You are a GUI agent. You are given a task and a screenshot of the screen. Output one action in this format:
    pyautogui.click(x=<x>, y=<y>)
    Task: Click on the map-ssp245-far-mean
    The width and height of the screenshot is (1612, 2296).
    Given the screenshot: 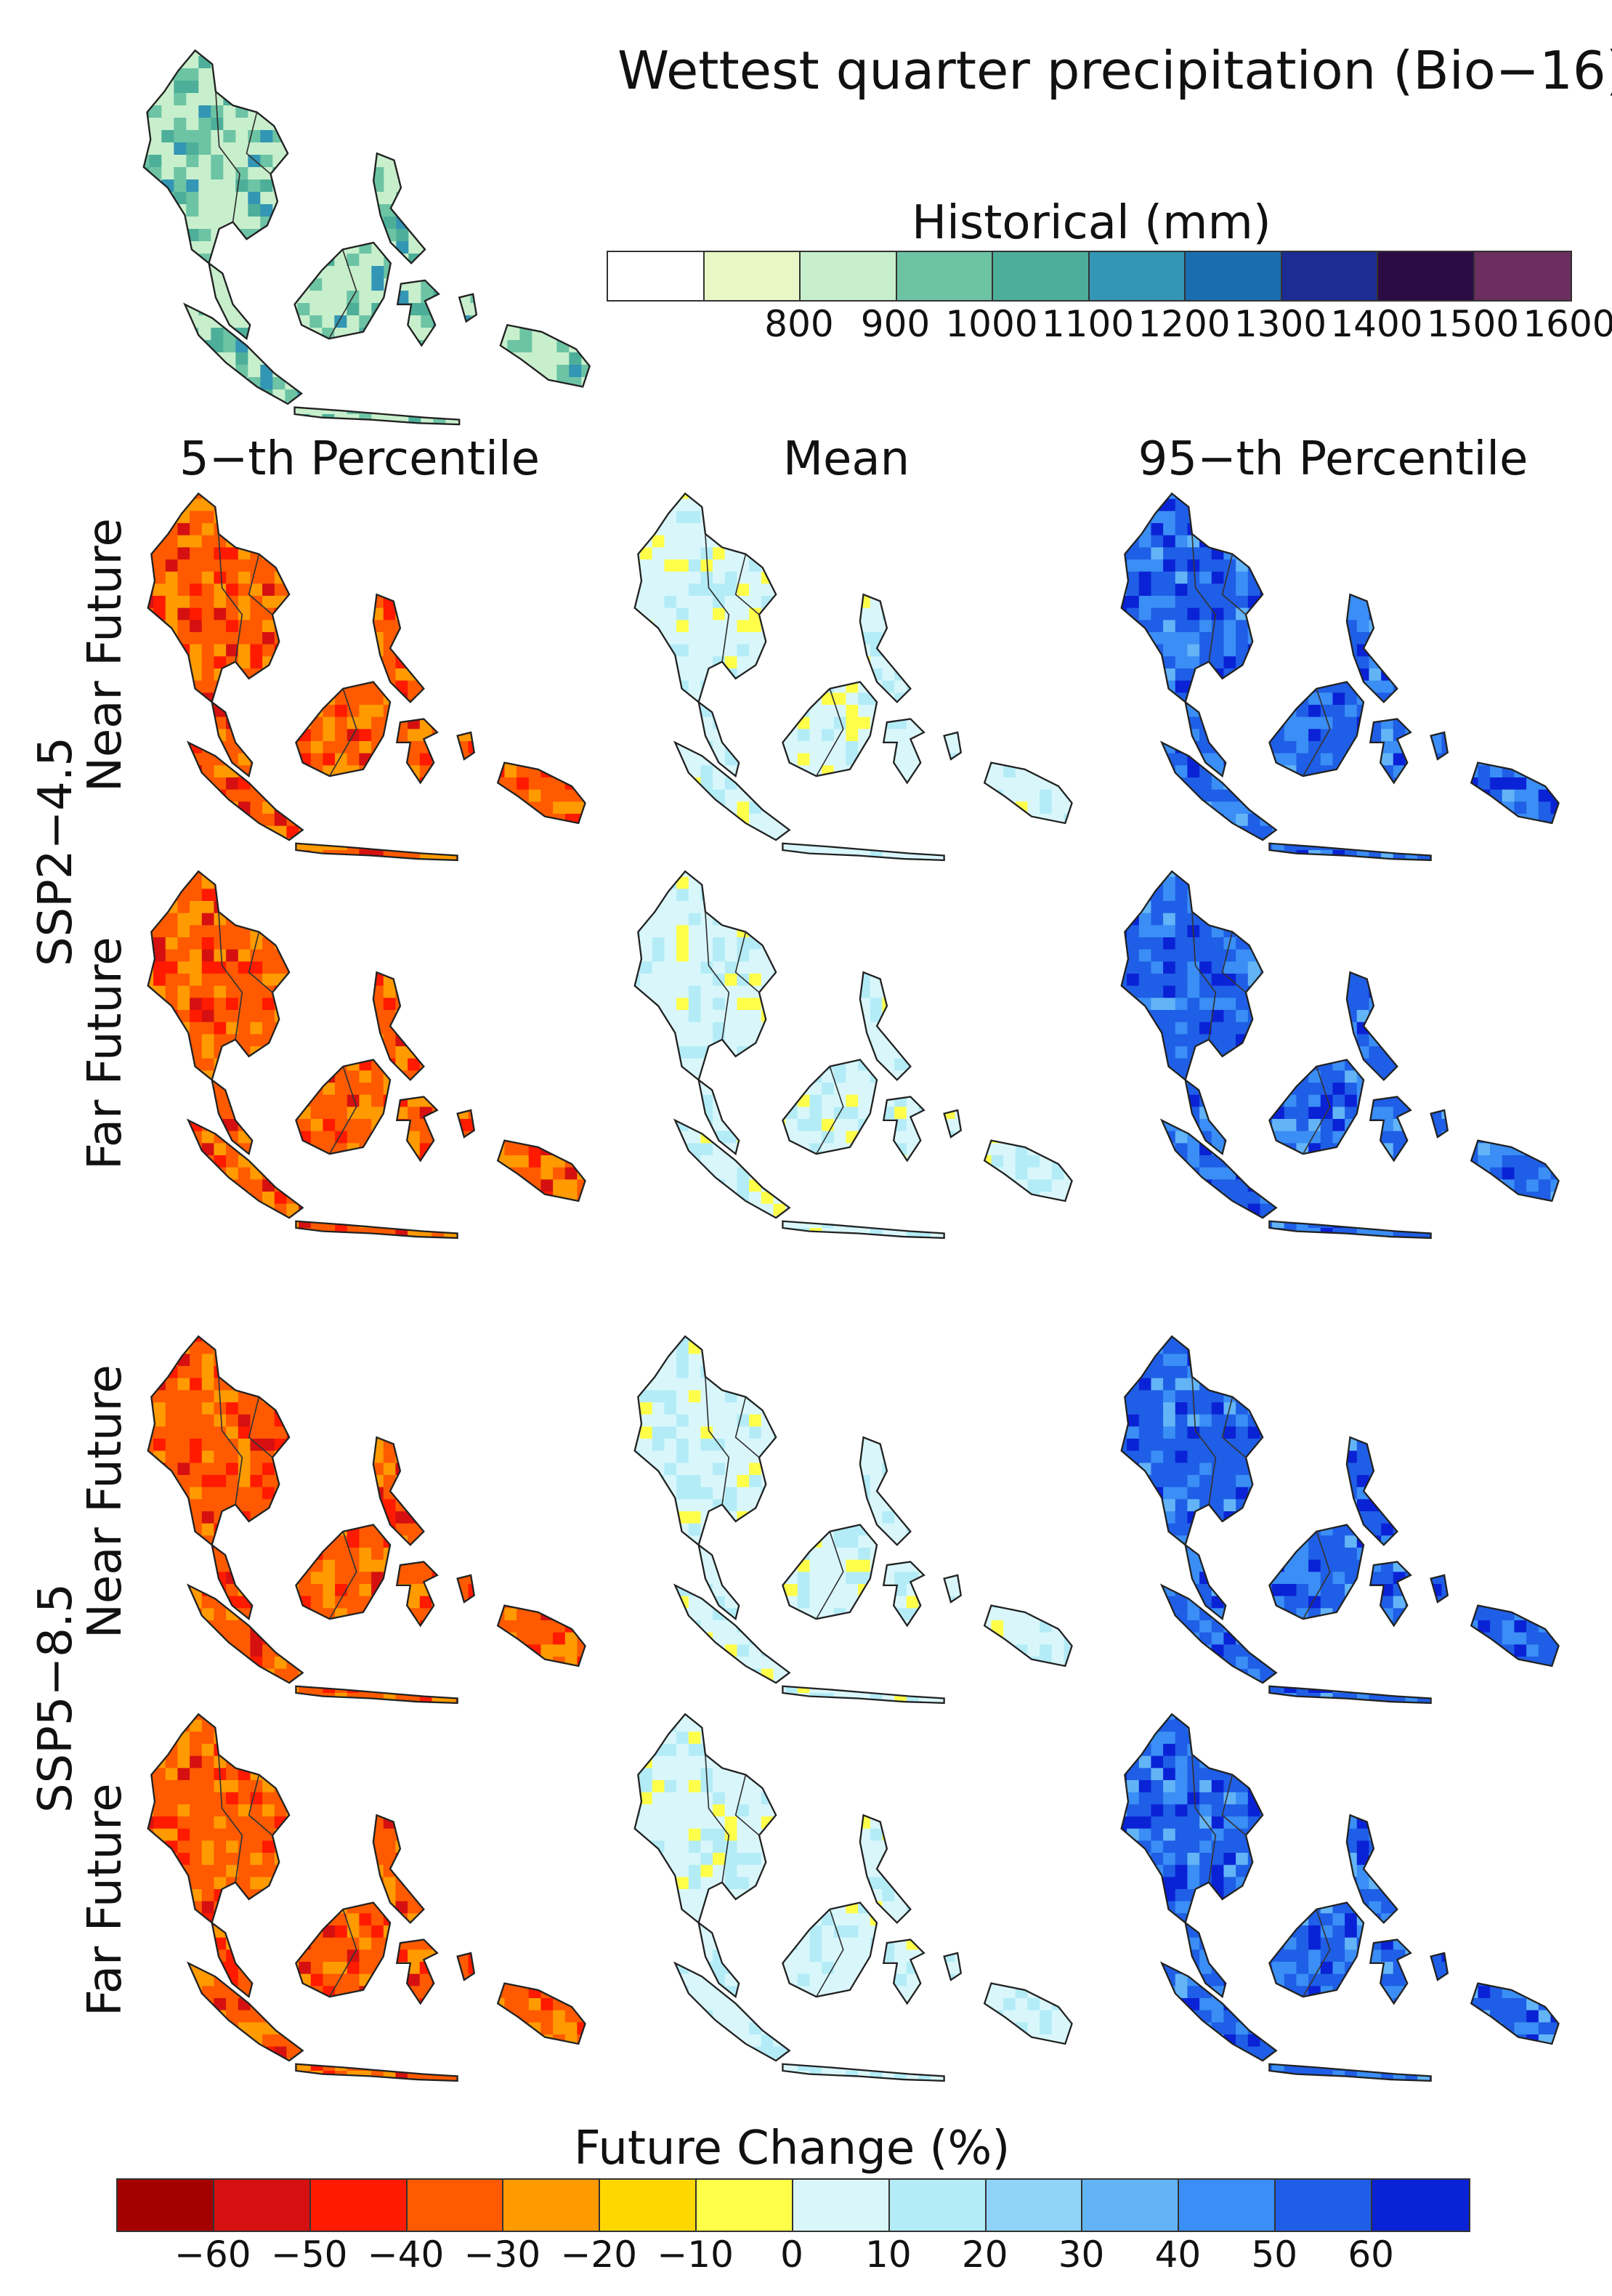 What is the action you would take?
    pyautogui.click(x=853, y=1055)
    